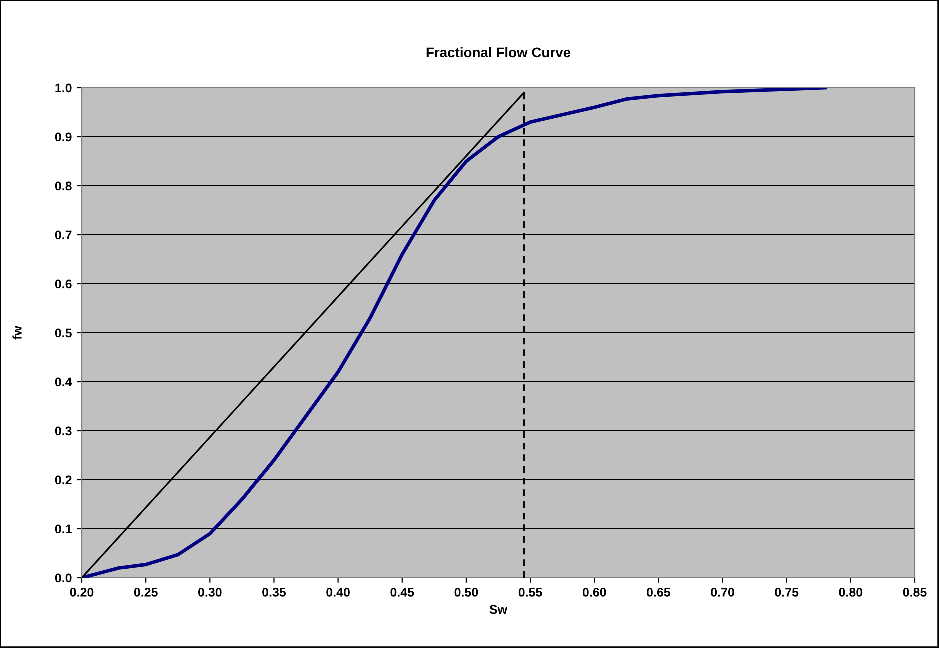 The image size is (939, 648). What do you see at coordinates (63, 235) in the screenshot?
I see `y-tick-label: 0.7` at bounding box center [63, 235].